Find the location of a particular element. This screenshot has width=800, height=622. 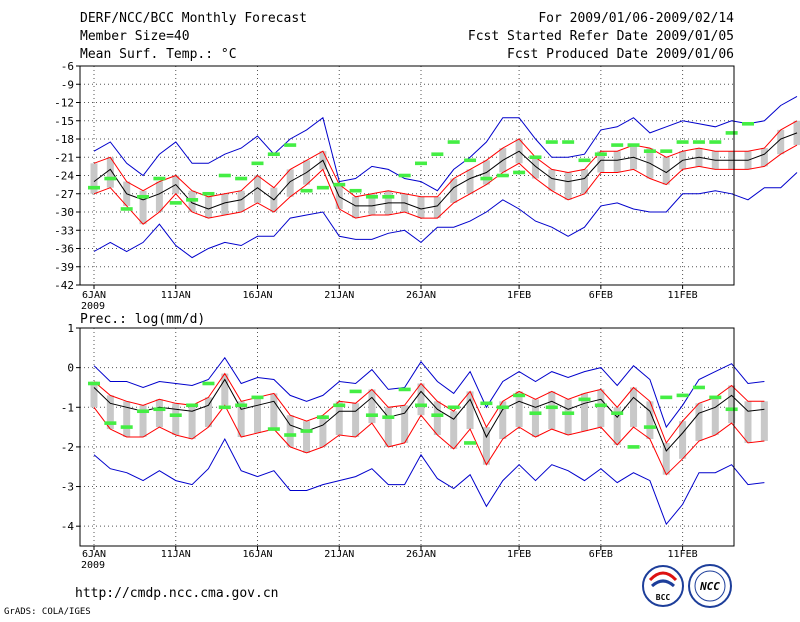

y-tick-label: -15 is located at coordinates (64, 121).